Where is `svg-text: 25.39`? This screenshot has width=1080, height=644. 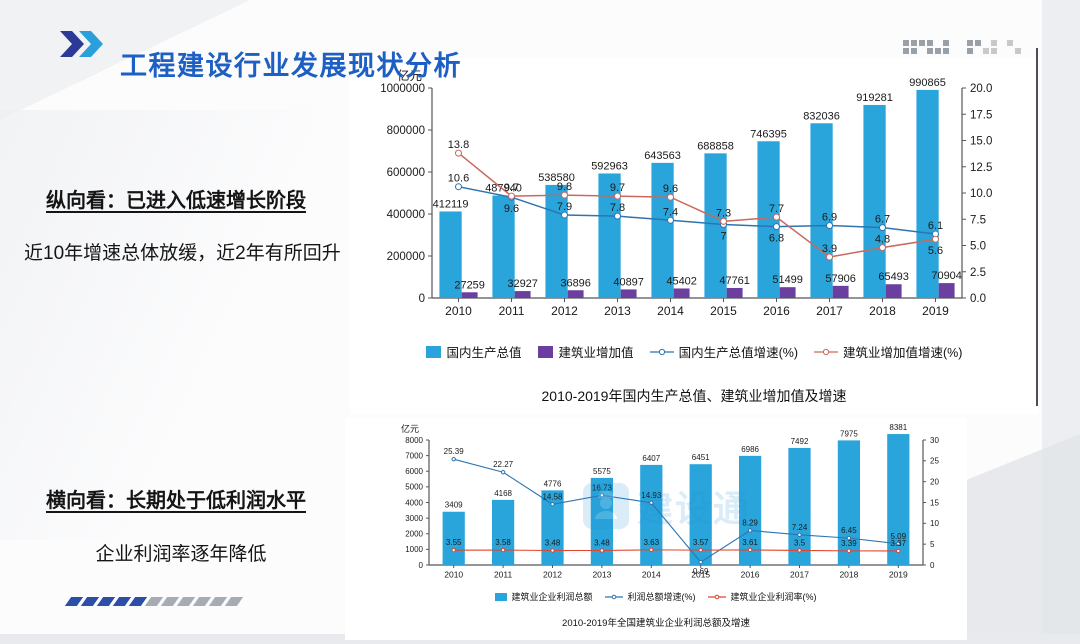 svg-text: 25.39 is located at coordinates (454, 451).